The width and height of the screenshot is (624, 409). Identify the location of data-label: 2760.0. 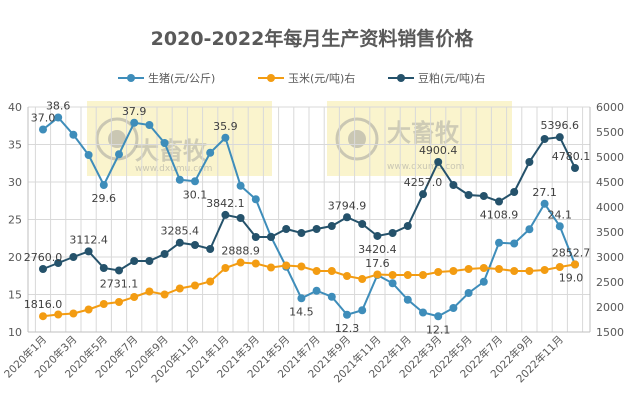
(43, 257).